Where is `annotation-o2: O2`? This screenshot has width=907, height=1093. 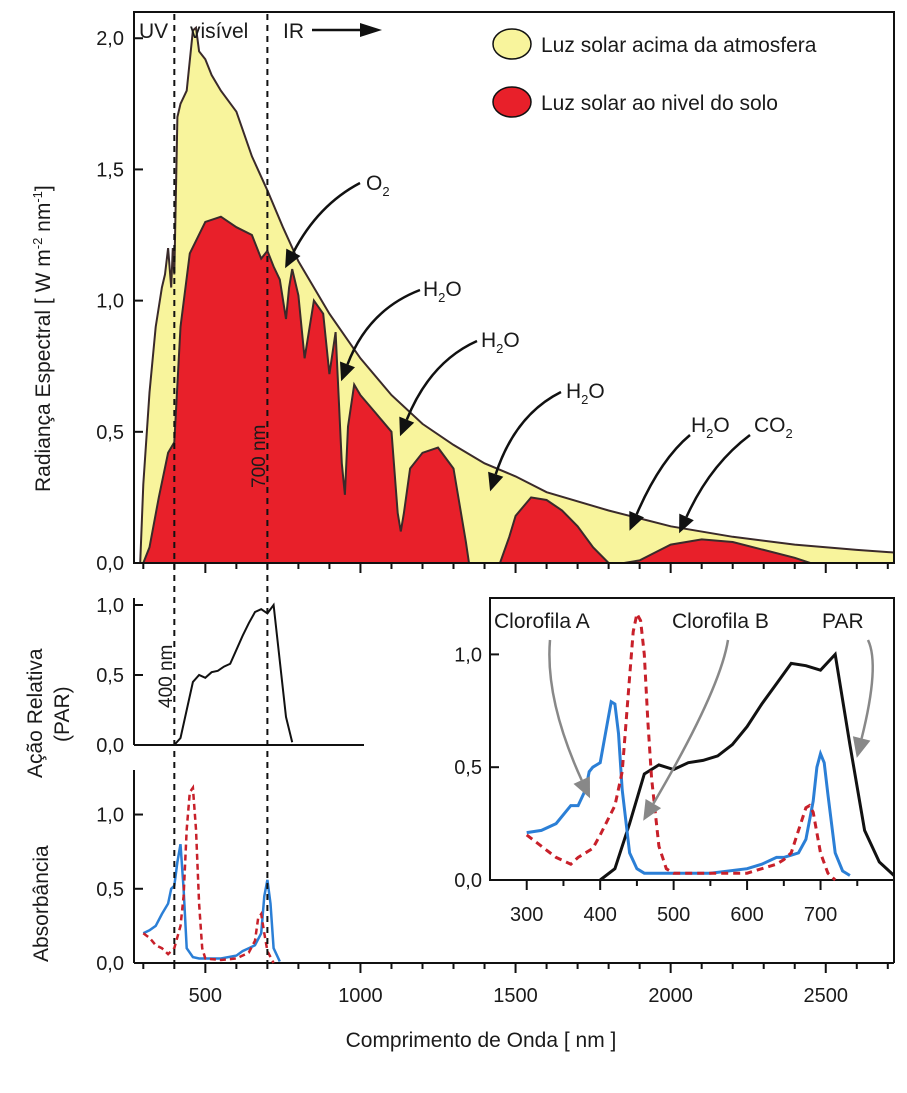 annotation-o2: O2 is located at coordinates (337, 220).